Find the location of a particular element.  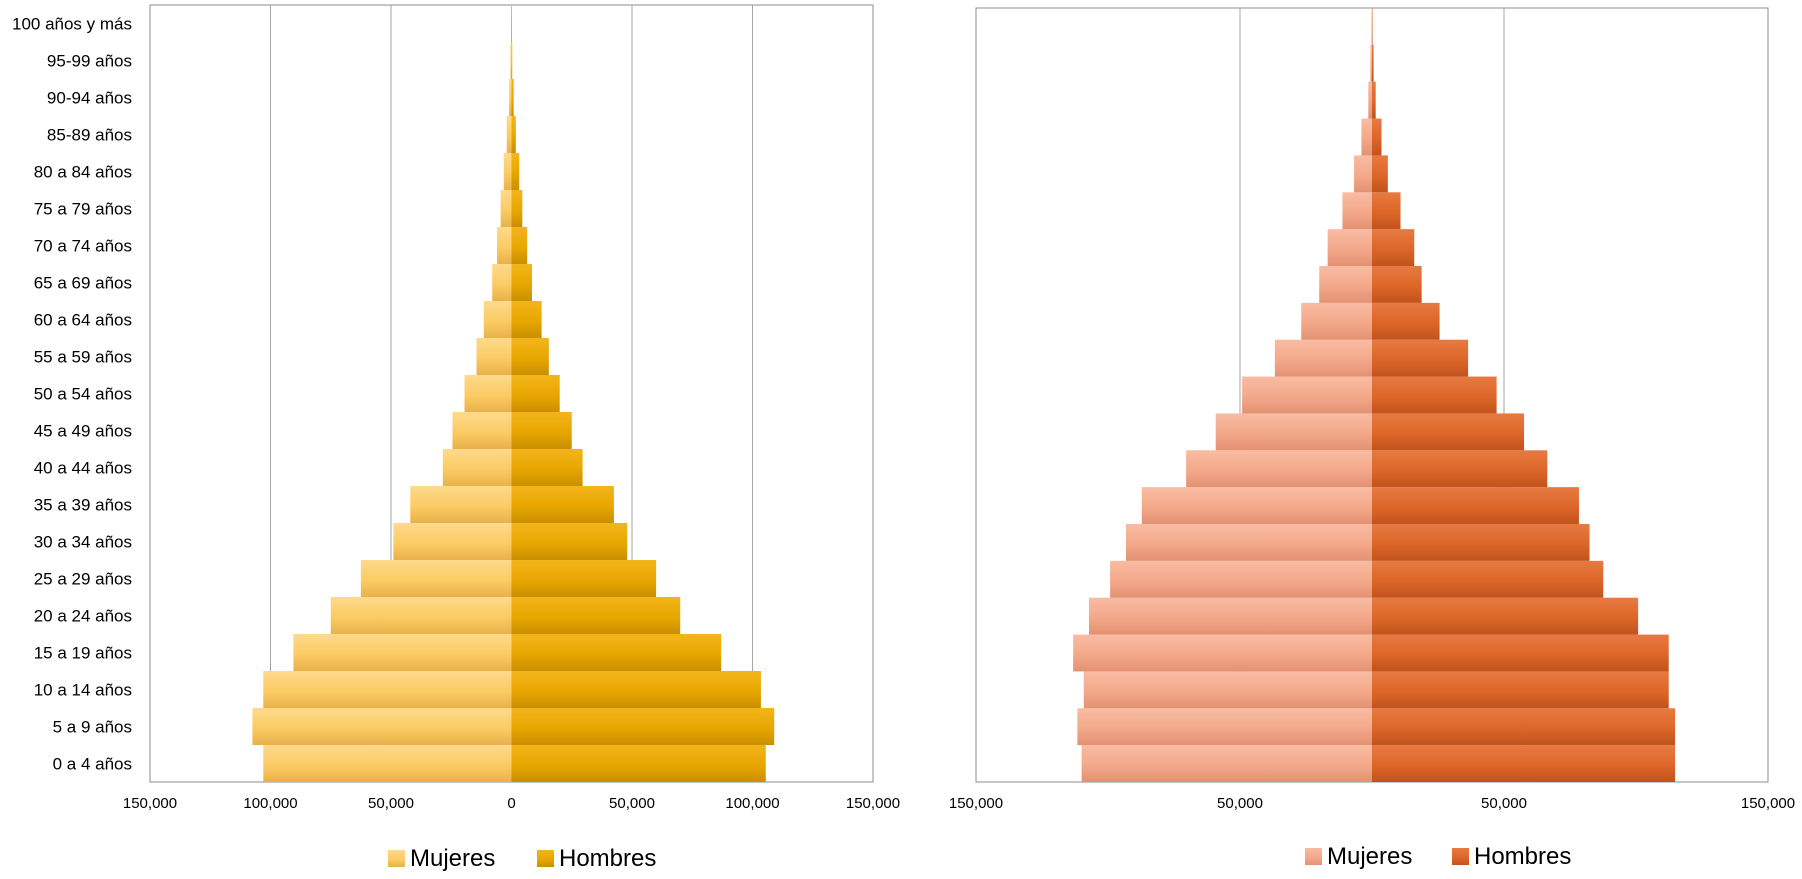

category-label: 5 a 9 años is located at coordinates (92, 727).